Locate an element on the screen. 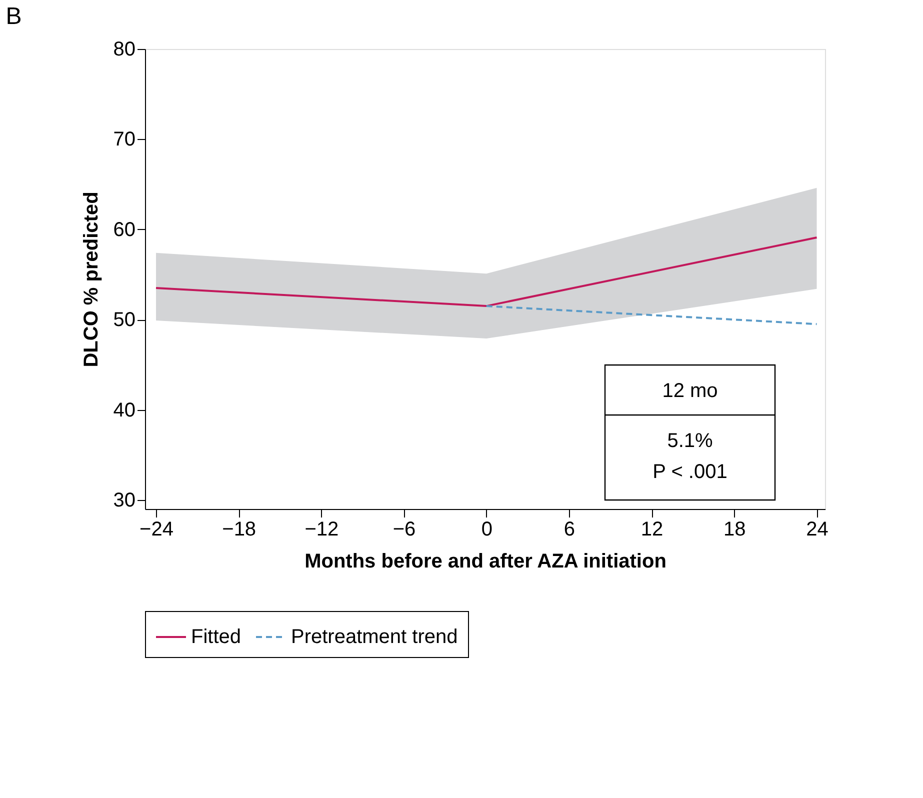  x-tick-label: 18 is located at coordinates (735, 529).